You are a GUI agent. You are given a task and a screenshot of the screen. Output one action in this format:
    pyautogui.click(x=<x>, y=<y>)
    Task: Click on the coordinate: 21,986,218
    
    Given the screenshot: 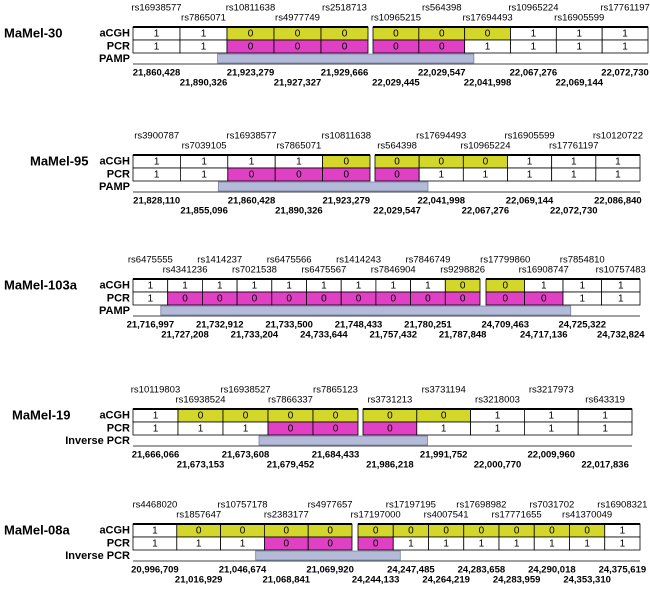 What is the action you would take?
    pyautogui.click(x=390, y=465)
    